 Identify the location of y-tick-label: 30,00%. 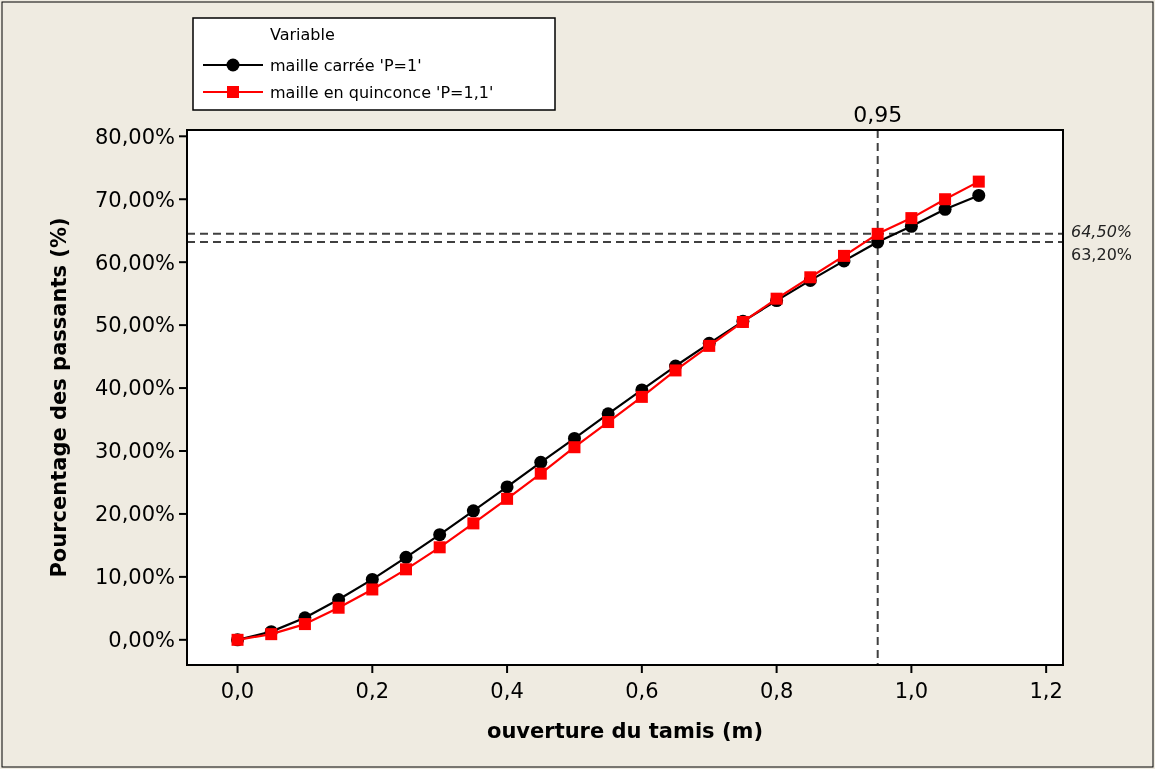
(134, 451).